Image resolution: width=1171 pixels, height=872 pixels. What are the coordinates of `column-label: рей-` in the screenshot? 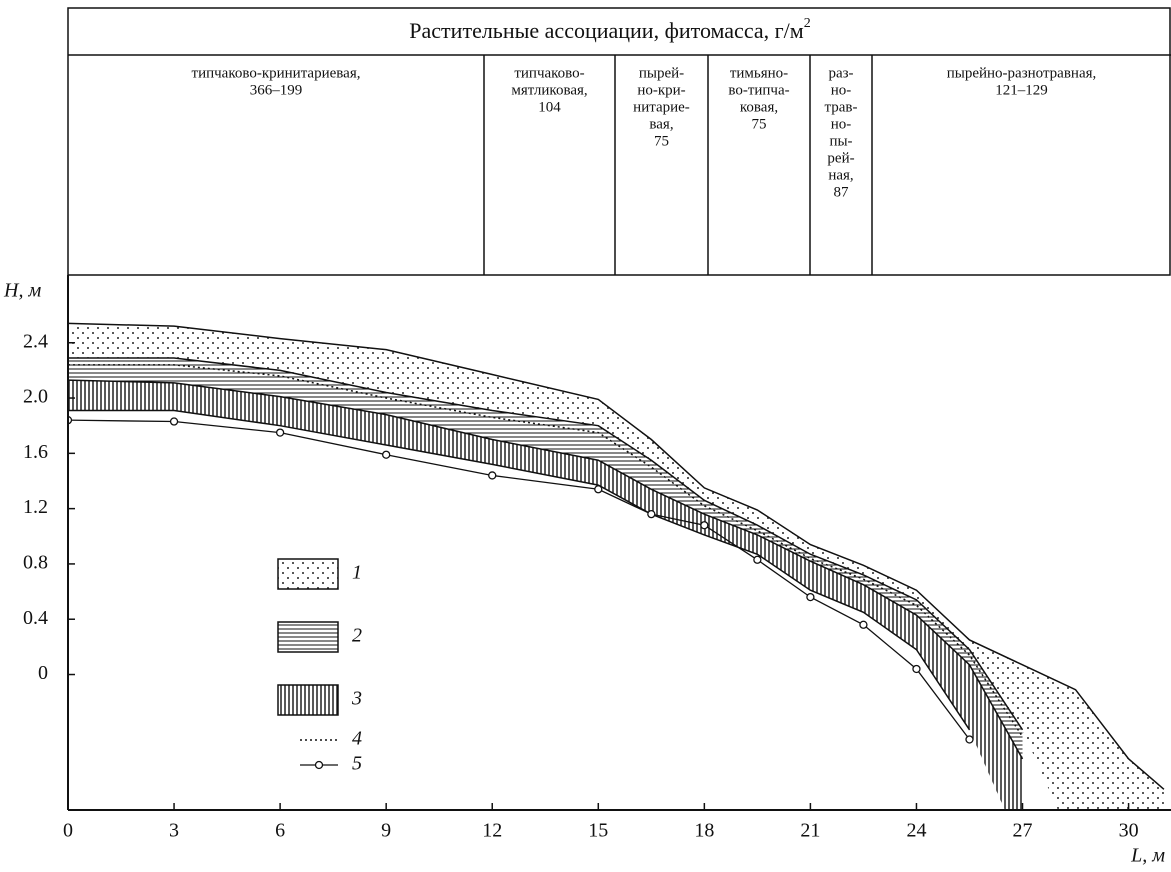 It's located at (840, 158).